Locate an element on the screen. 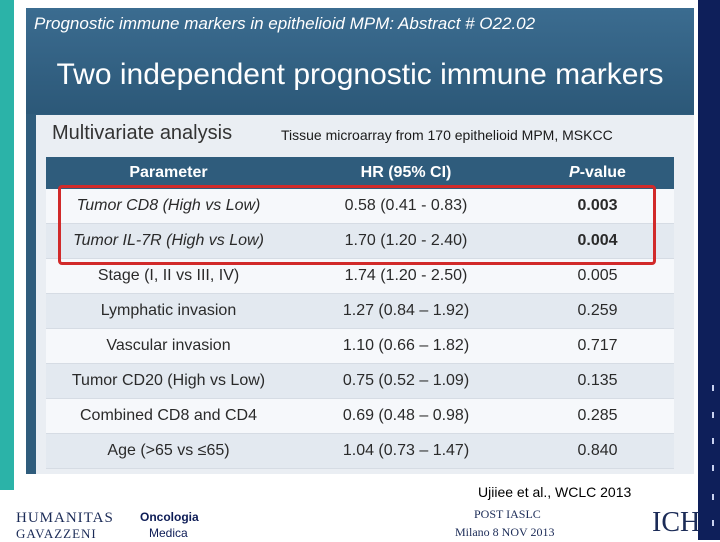 Image resolution: width=720 pixels, height=542 pixels. humanitas-logo-line1: HUMANITAS is located at coordinates (65, 518).